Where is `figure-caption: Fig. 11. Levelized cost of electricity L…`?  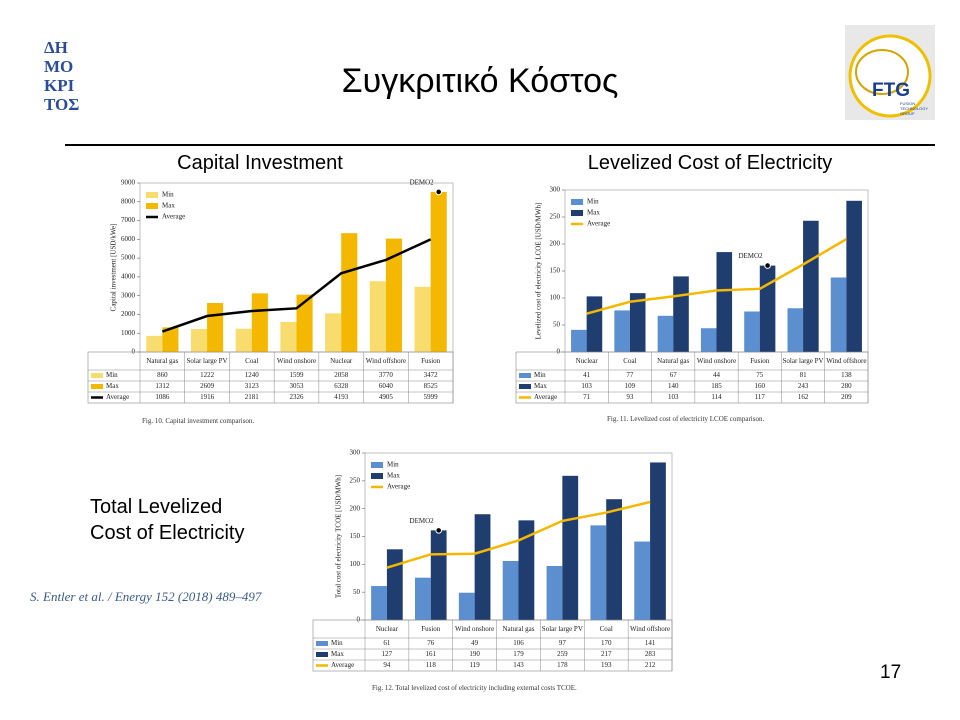 figure-caption: Fig. 11. Levelized cost of electricity L… is located at coordinates (686, 419).